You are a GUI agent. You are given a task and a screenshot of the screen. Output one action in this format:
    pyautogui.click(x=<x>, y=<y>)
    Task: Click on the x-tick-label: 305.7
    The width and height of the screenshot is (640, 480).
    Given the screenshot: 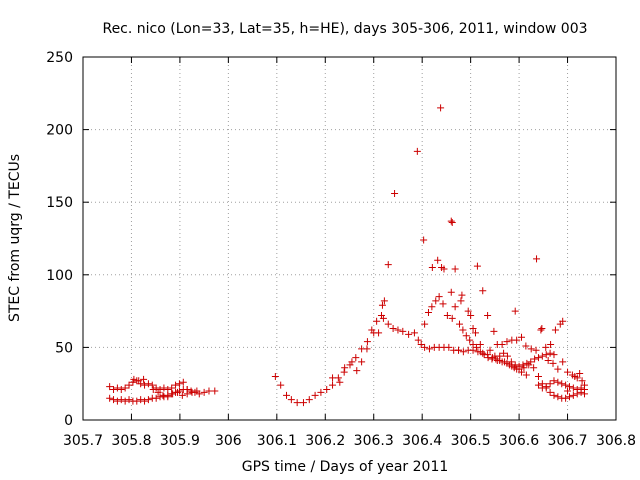 What is the action you would take?
    pyautogui.click(x=83, y=441)
    